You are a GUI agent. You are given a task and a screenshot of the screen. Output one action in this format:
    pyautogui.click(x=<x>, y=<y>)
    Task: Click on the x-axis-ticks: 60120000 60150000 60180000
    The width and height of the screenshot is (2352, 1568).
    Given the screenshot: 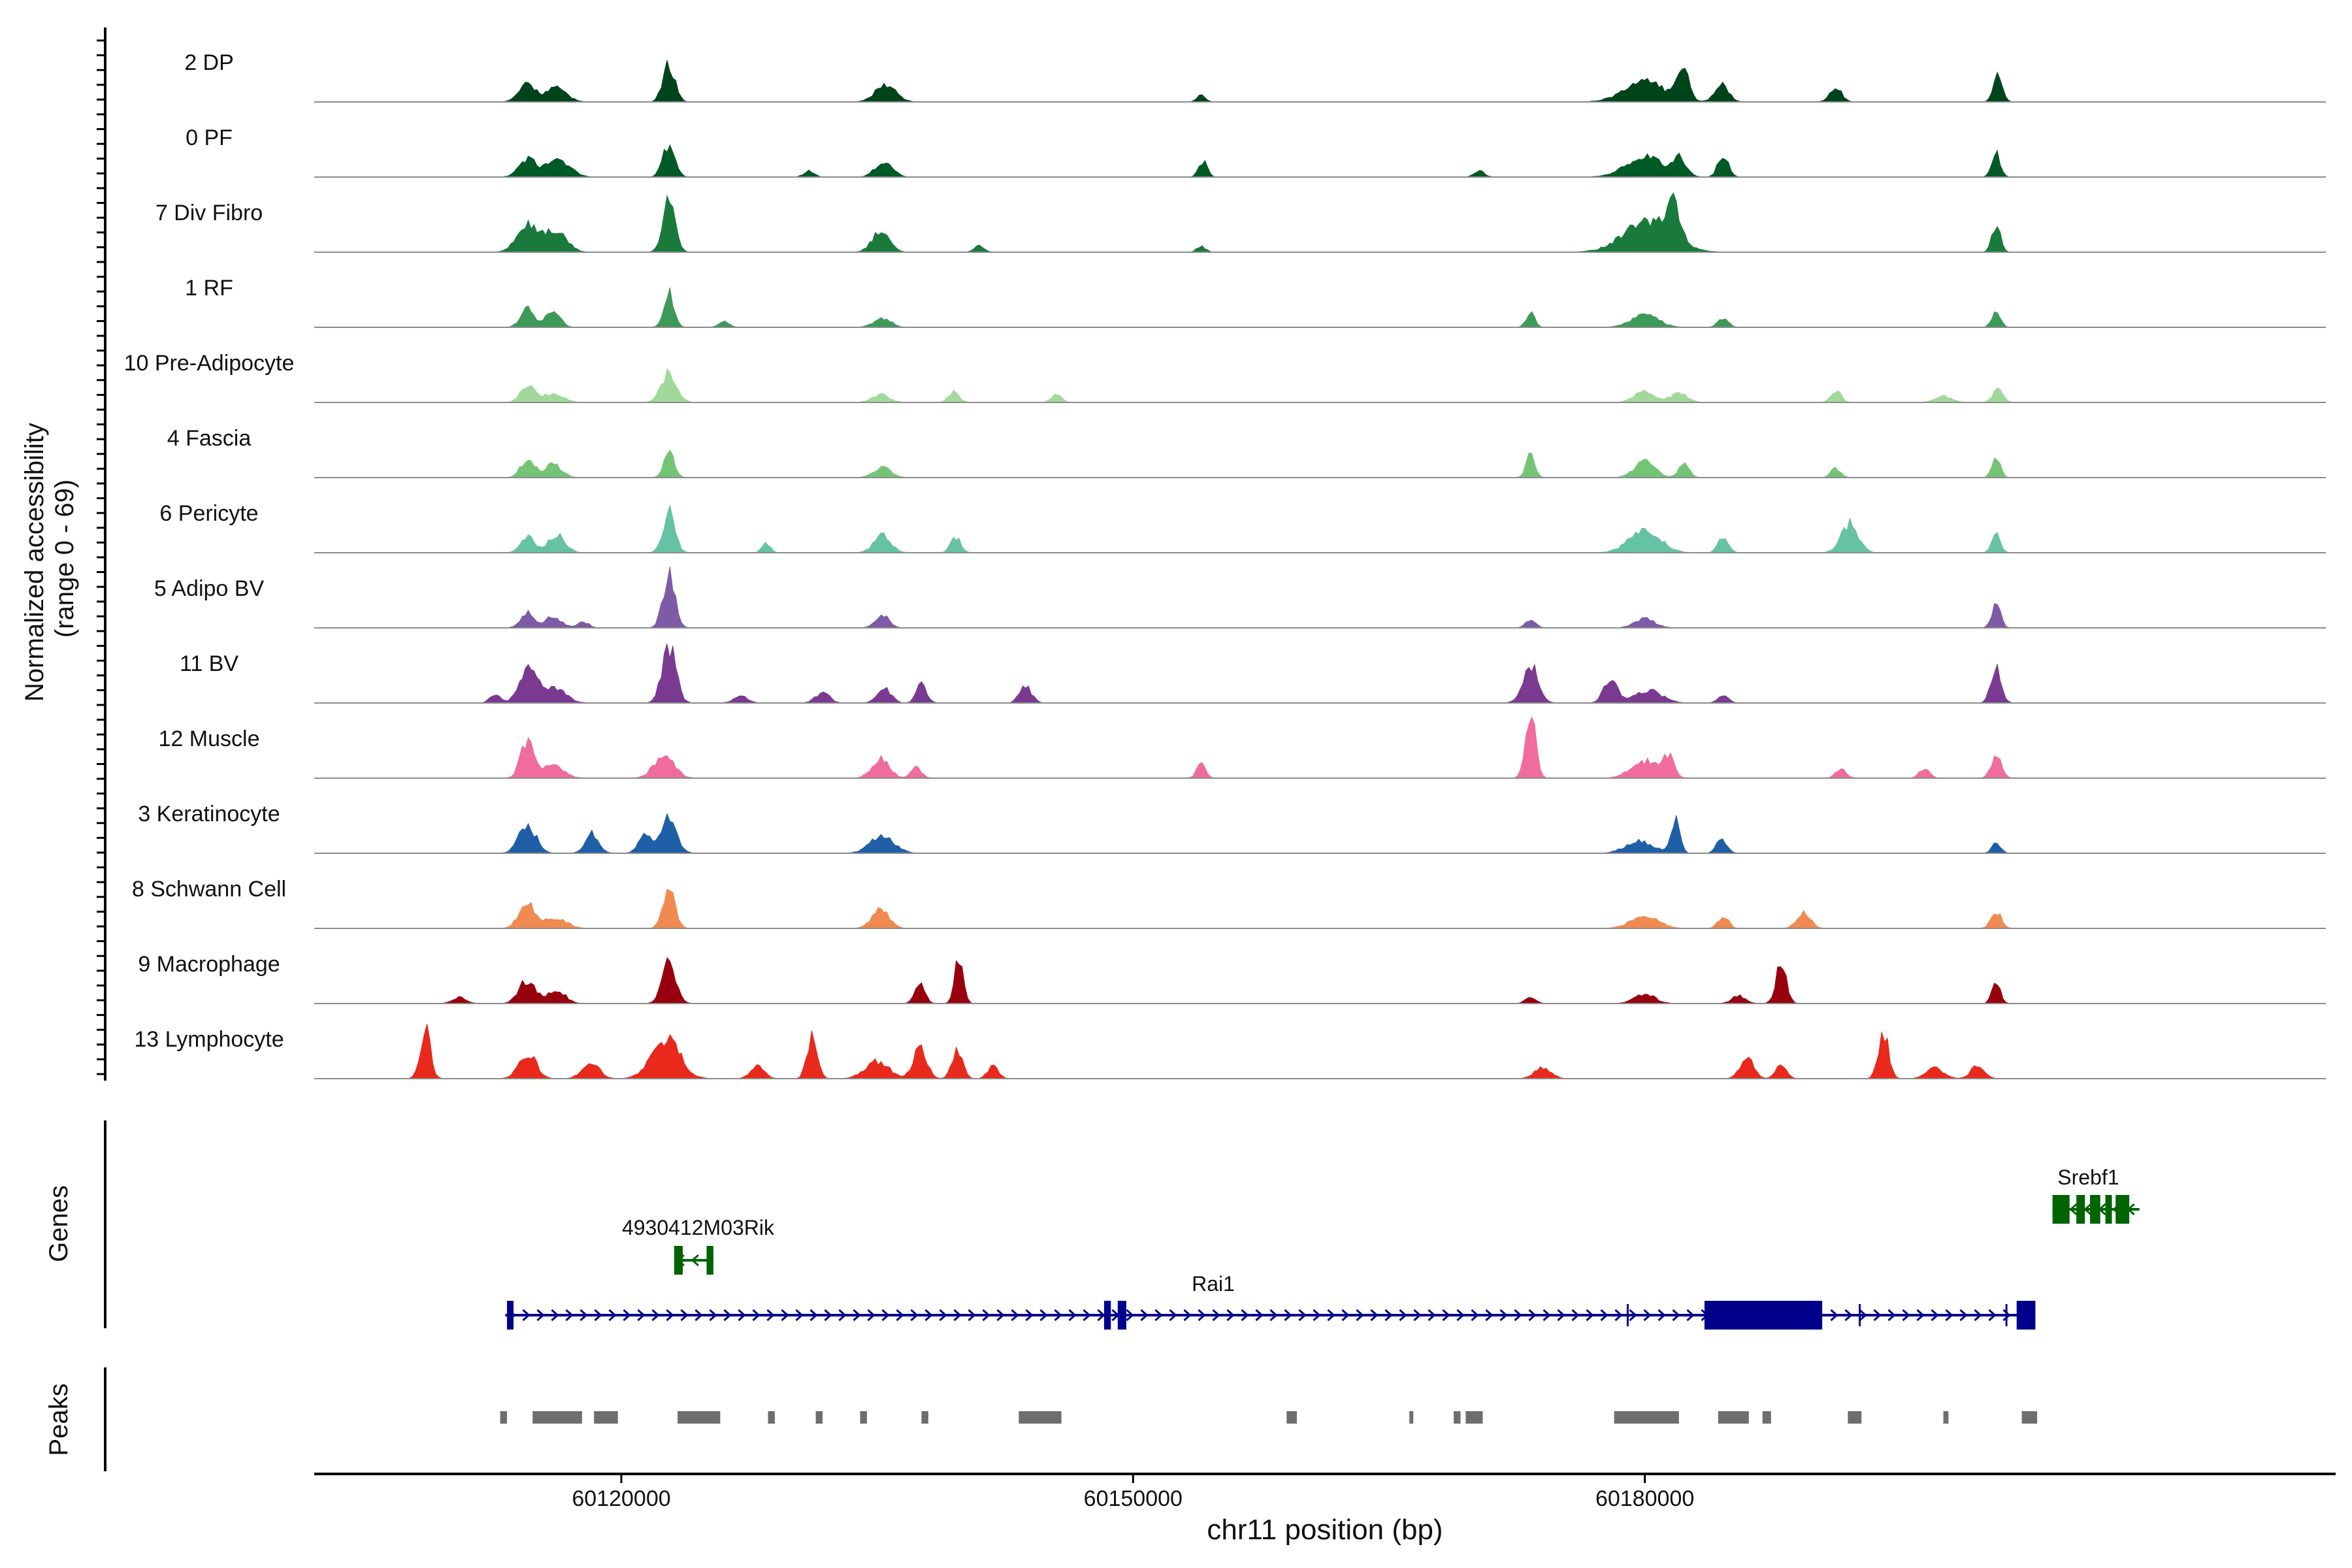 What is the action you would take?
    pyautogui.click(x=1133, y=1492)
    